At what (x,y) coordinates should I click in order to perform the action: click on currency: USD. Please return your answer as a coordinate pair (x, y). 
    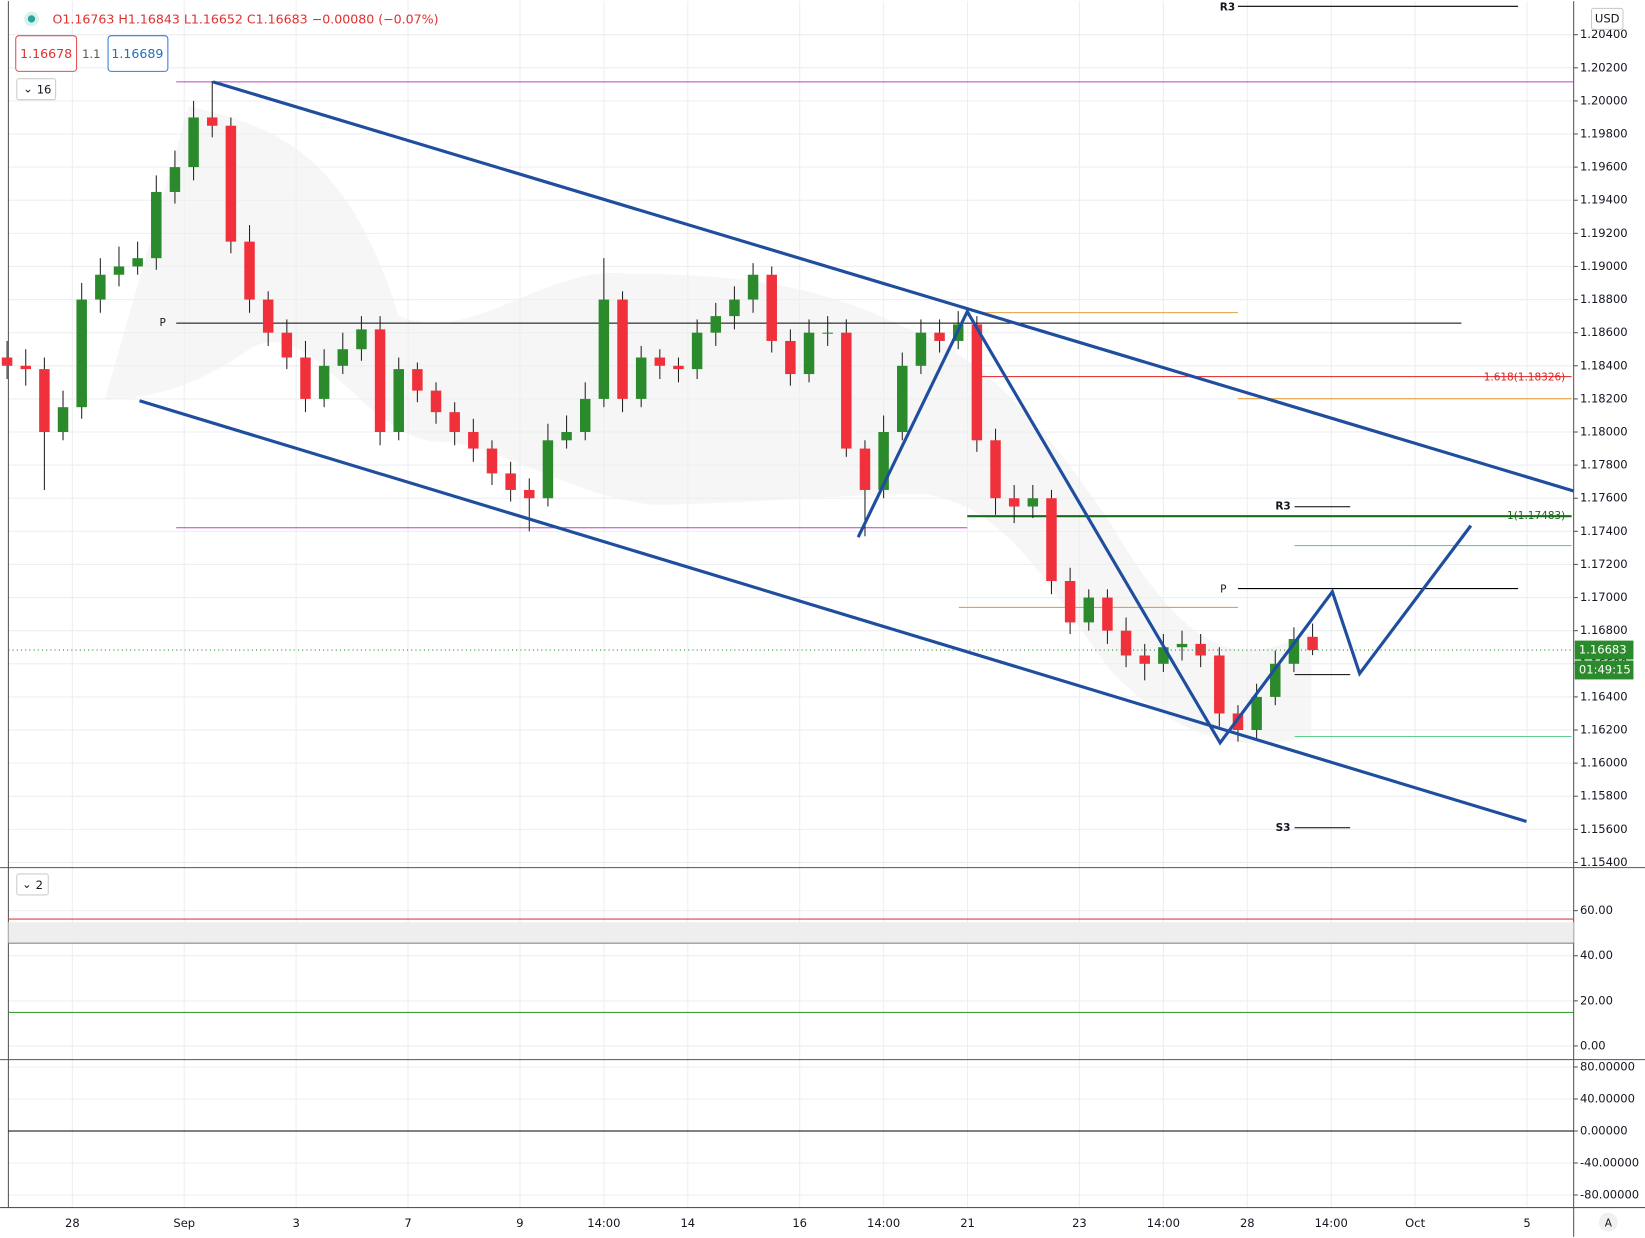
    Looking at the image, I should click on (1607, 18).